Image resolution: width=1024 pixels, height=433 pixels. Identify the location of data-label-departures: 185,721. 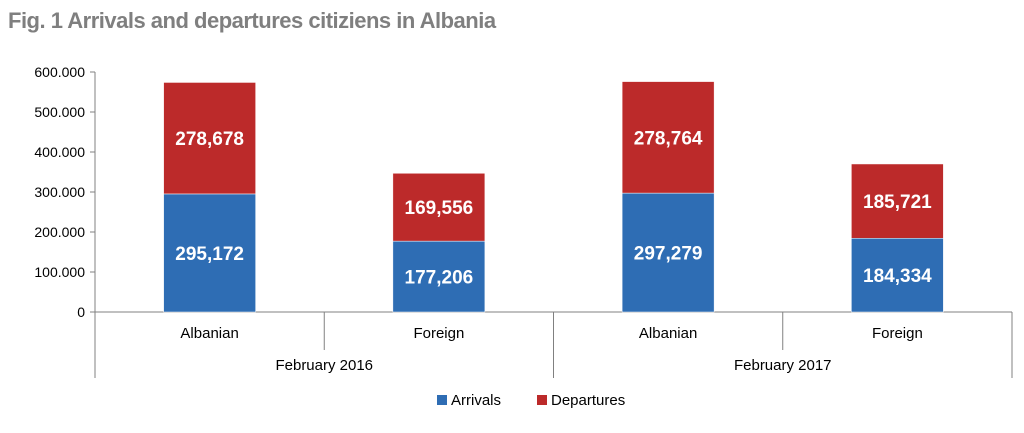
(897, 202).